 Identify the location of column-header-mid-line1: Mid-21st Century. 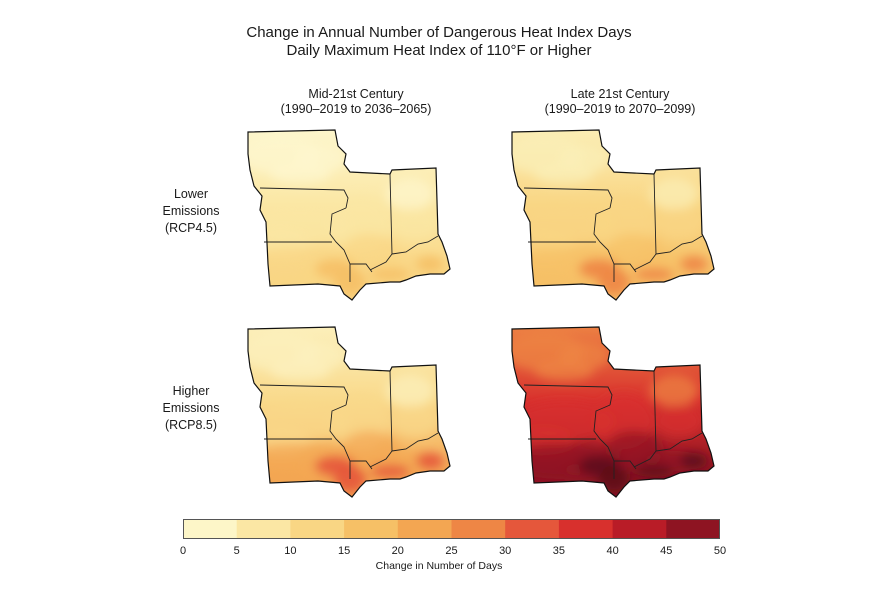
(356, 94).